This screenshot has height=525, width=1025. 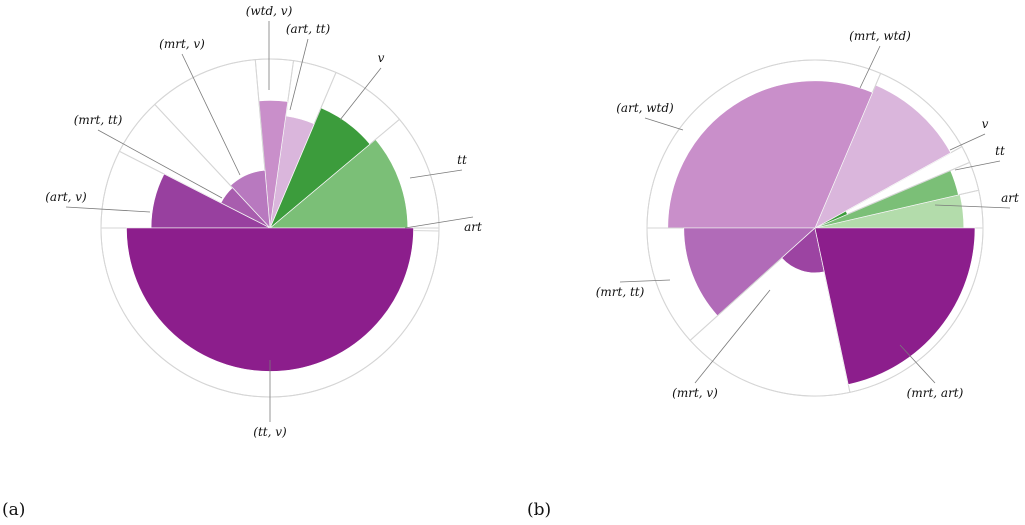 I want to click on pie-slice-art-wtd, so click(x=770, y=154).